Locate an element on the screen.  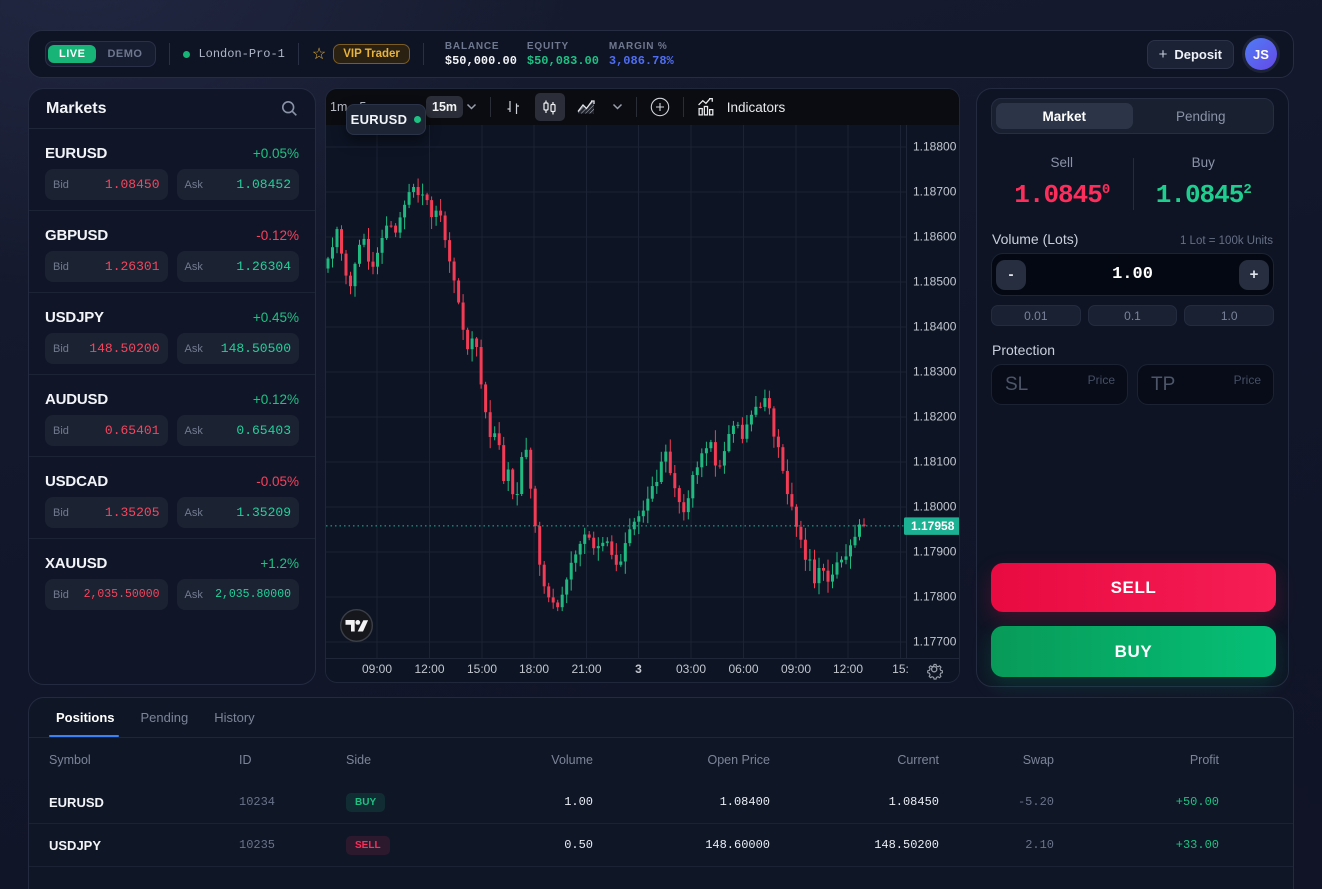
svg-text: 1.17958 is located at coordinates (933, 526).